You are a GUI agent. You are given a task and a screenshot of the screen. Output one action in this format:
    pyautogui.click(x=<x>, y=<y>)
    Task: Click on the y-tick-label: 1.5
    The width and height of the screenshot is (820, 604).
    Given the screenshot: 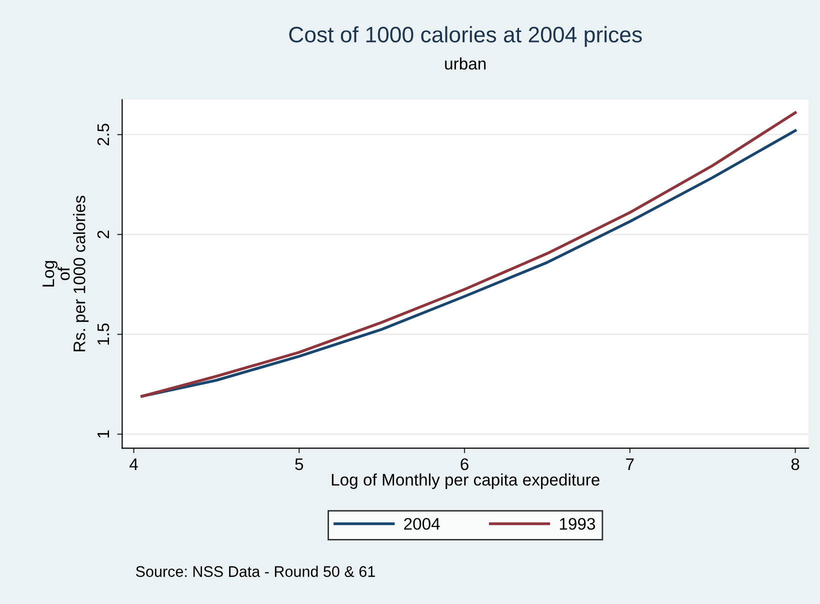 What is the action you would take?
    pyautogui.click(x=104, y=334)
    